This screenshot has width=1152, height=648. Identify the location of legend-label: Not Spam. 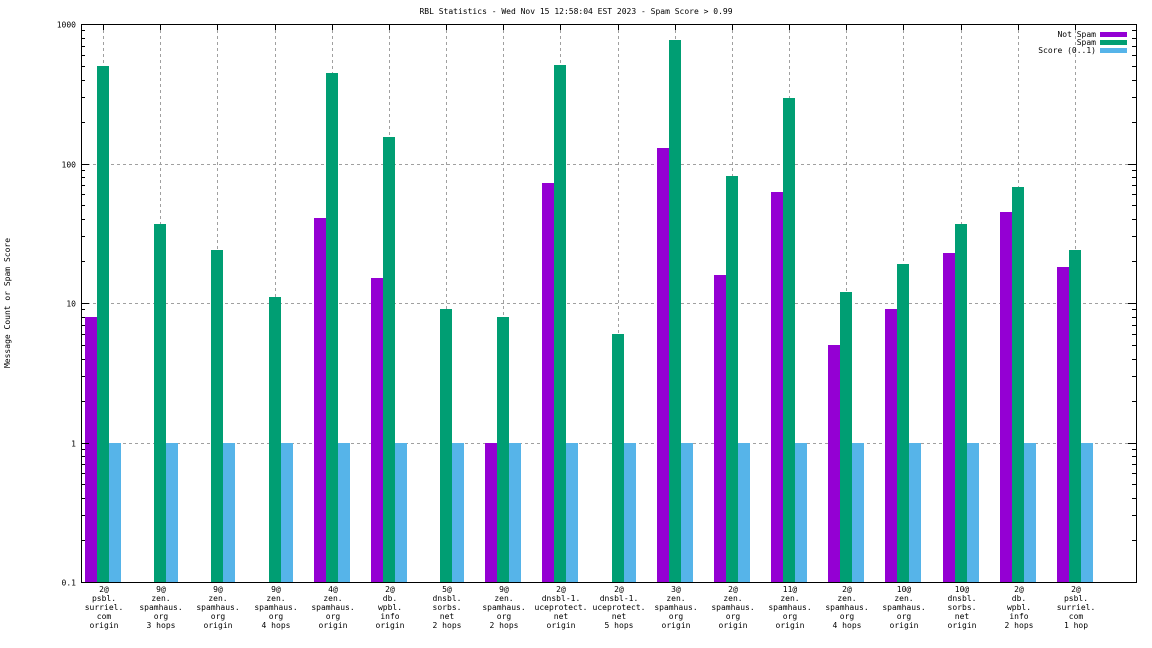
(1076, 34).